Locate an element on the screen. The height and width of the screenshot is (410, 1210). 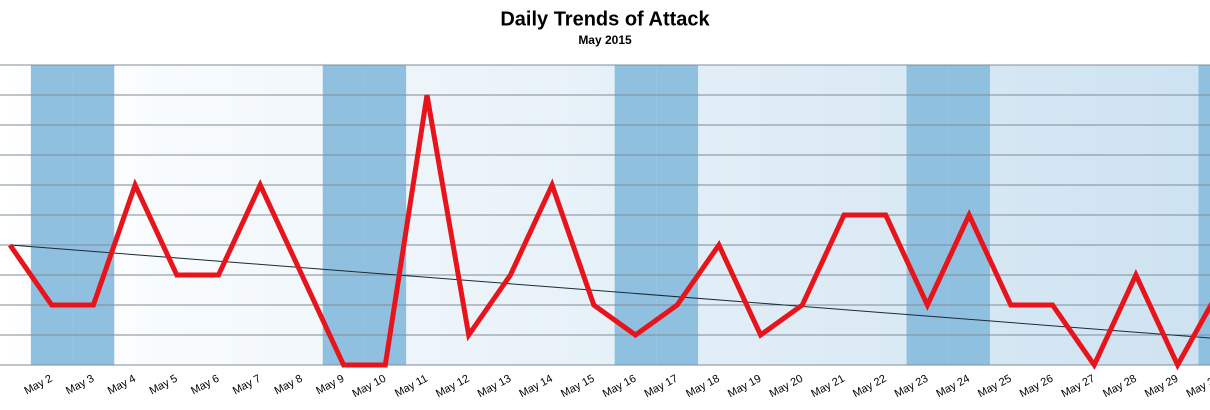
x-tick-label: May 14 is located at coordinates (535, 387).